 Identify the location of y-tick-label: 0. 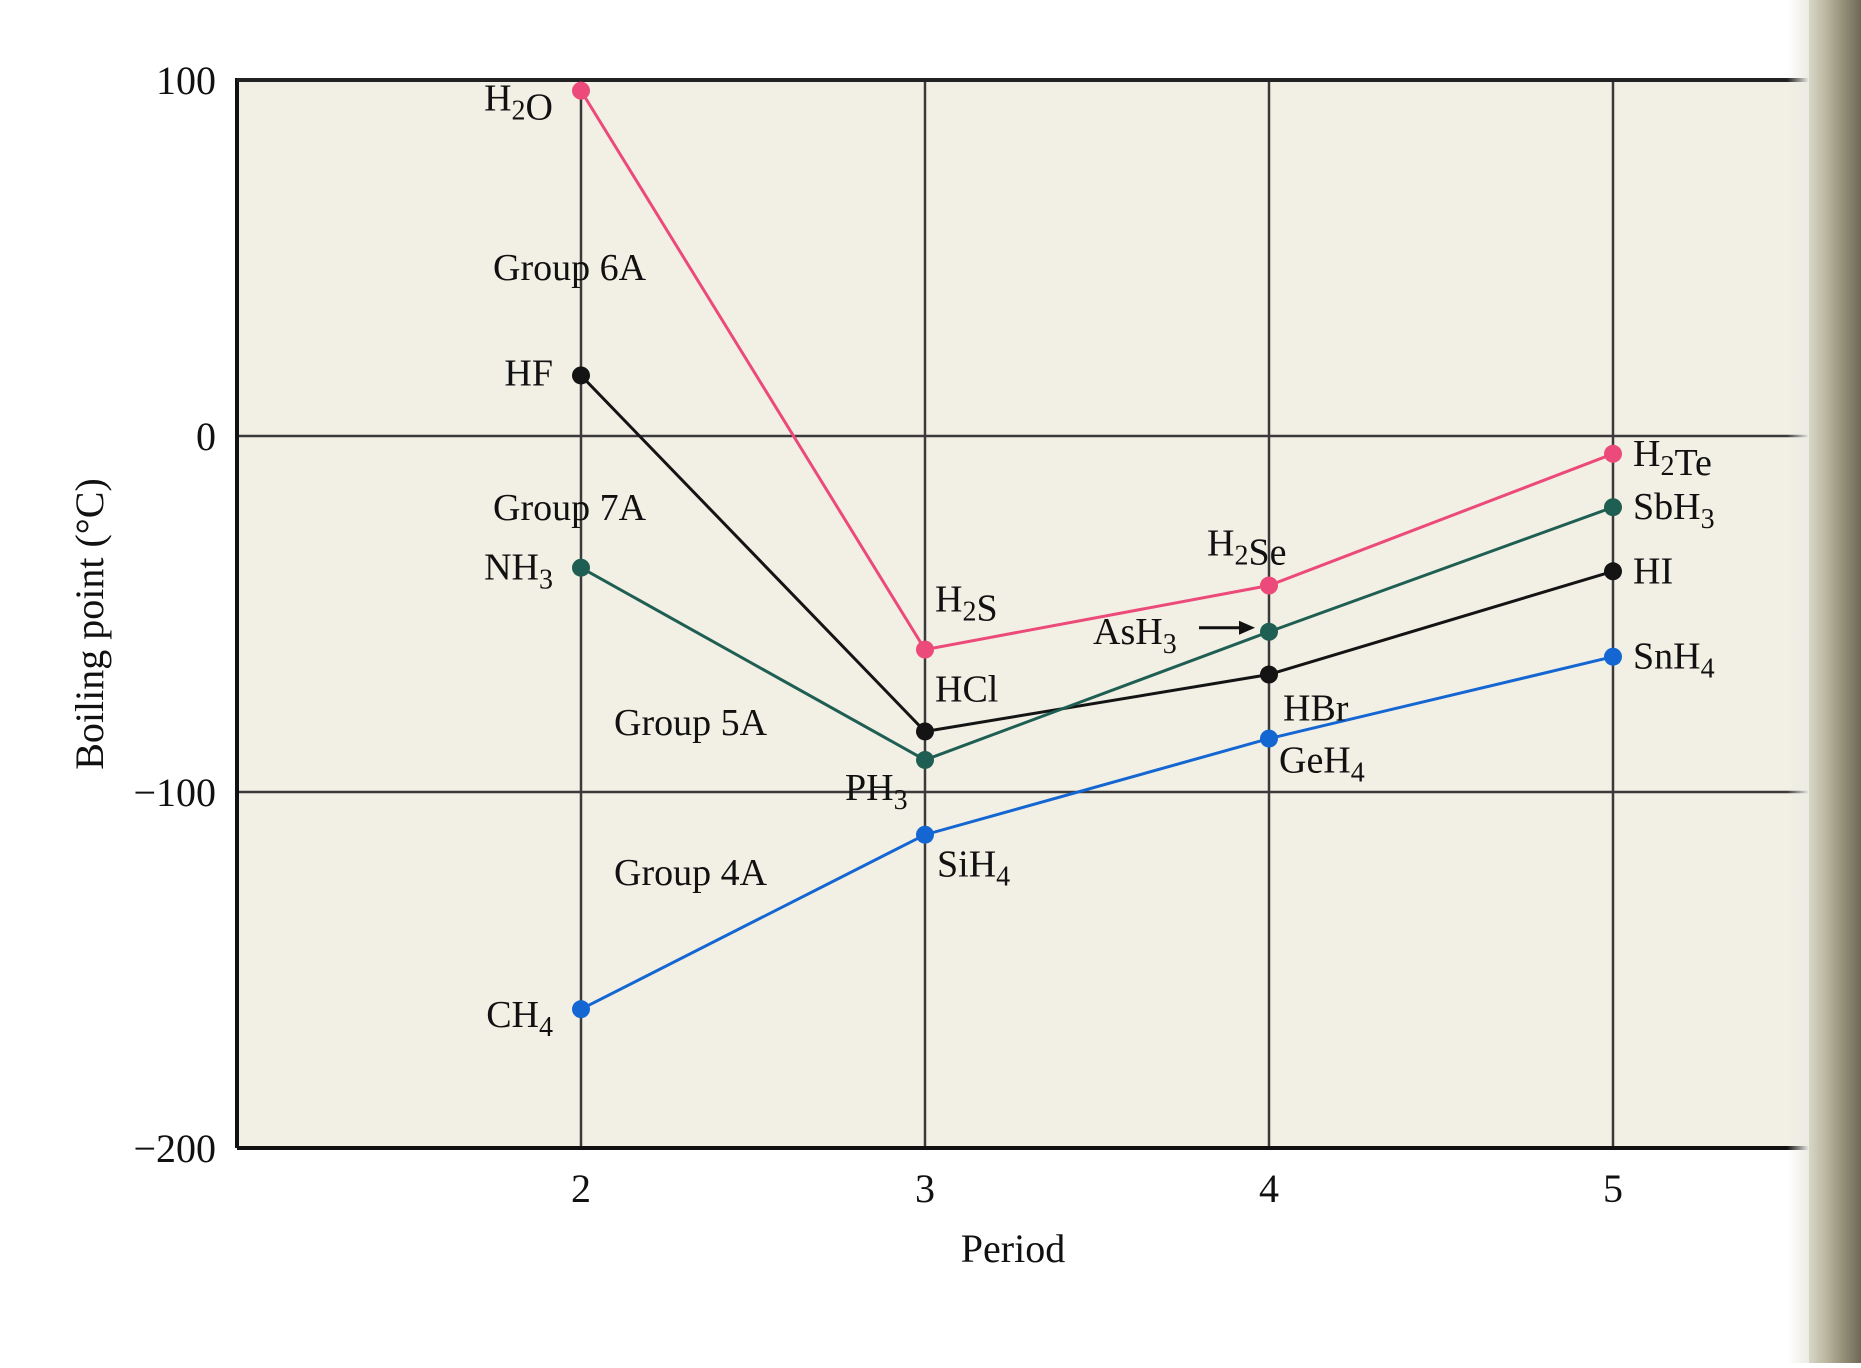
(206, 436).